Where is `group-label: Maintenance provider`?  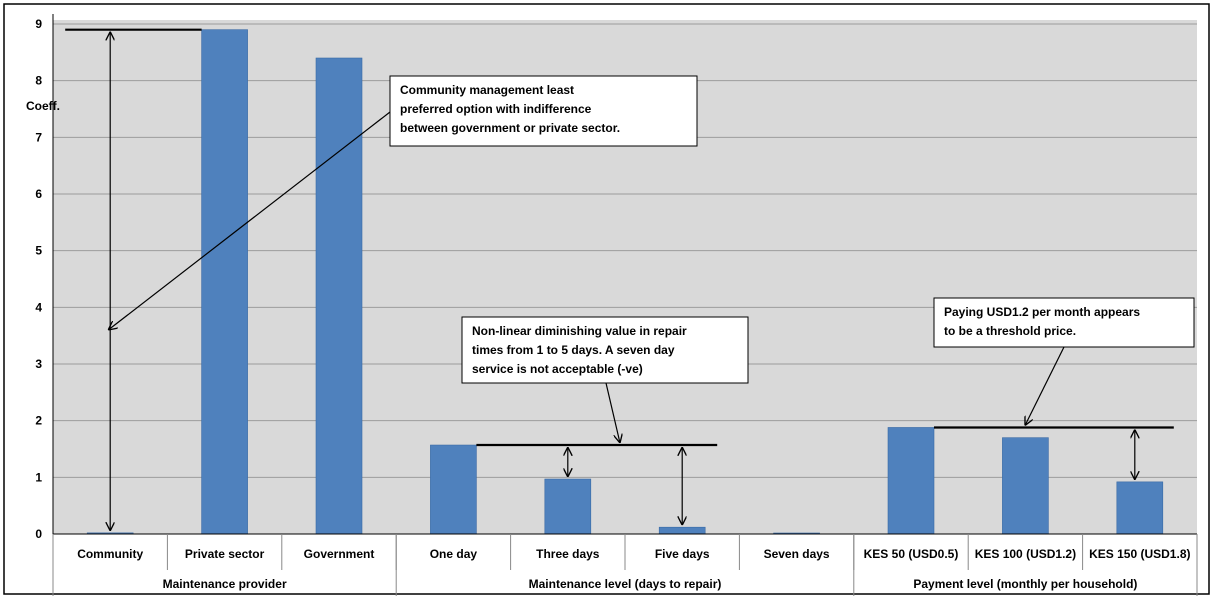
group-label: Maintenance provider is located at coordinates (225, 584).